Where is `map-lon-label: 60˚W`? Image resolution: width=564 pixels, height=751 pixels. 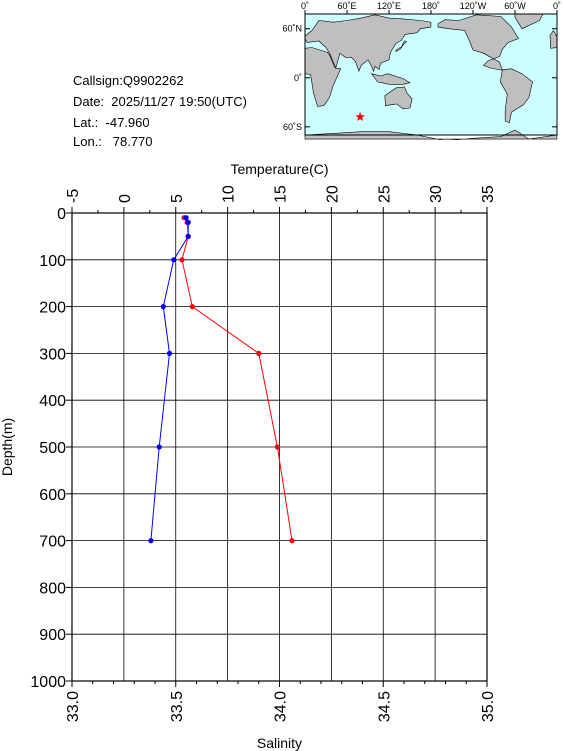 map-lon-label: 60˚W is located at coordinates (515, 6).